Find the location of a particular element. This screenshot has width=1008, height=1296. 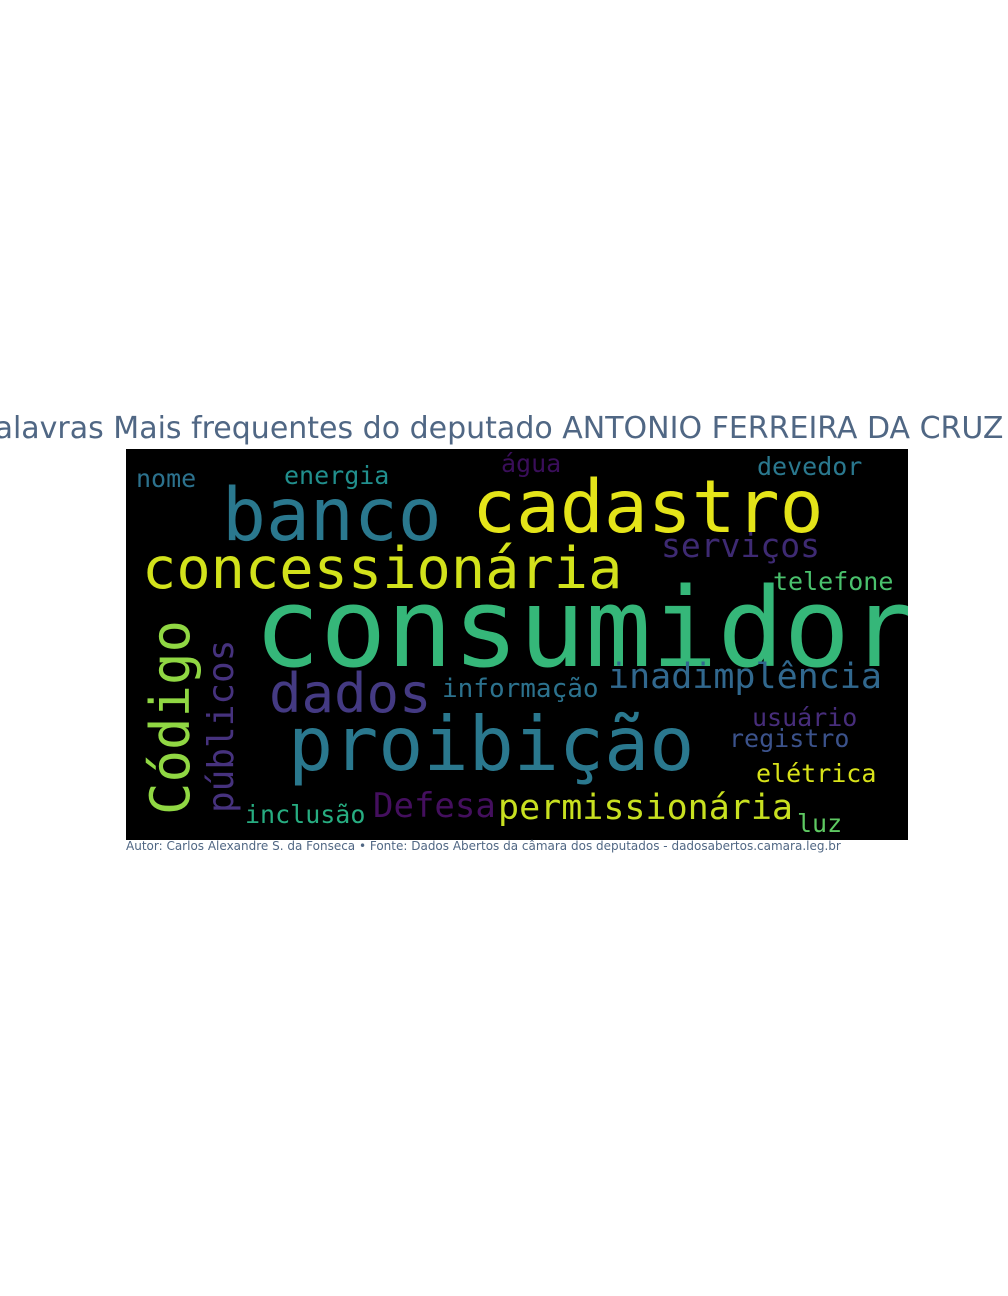

word-nome: nome is located at coordinates (166, 478).